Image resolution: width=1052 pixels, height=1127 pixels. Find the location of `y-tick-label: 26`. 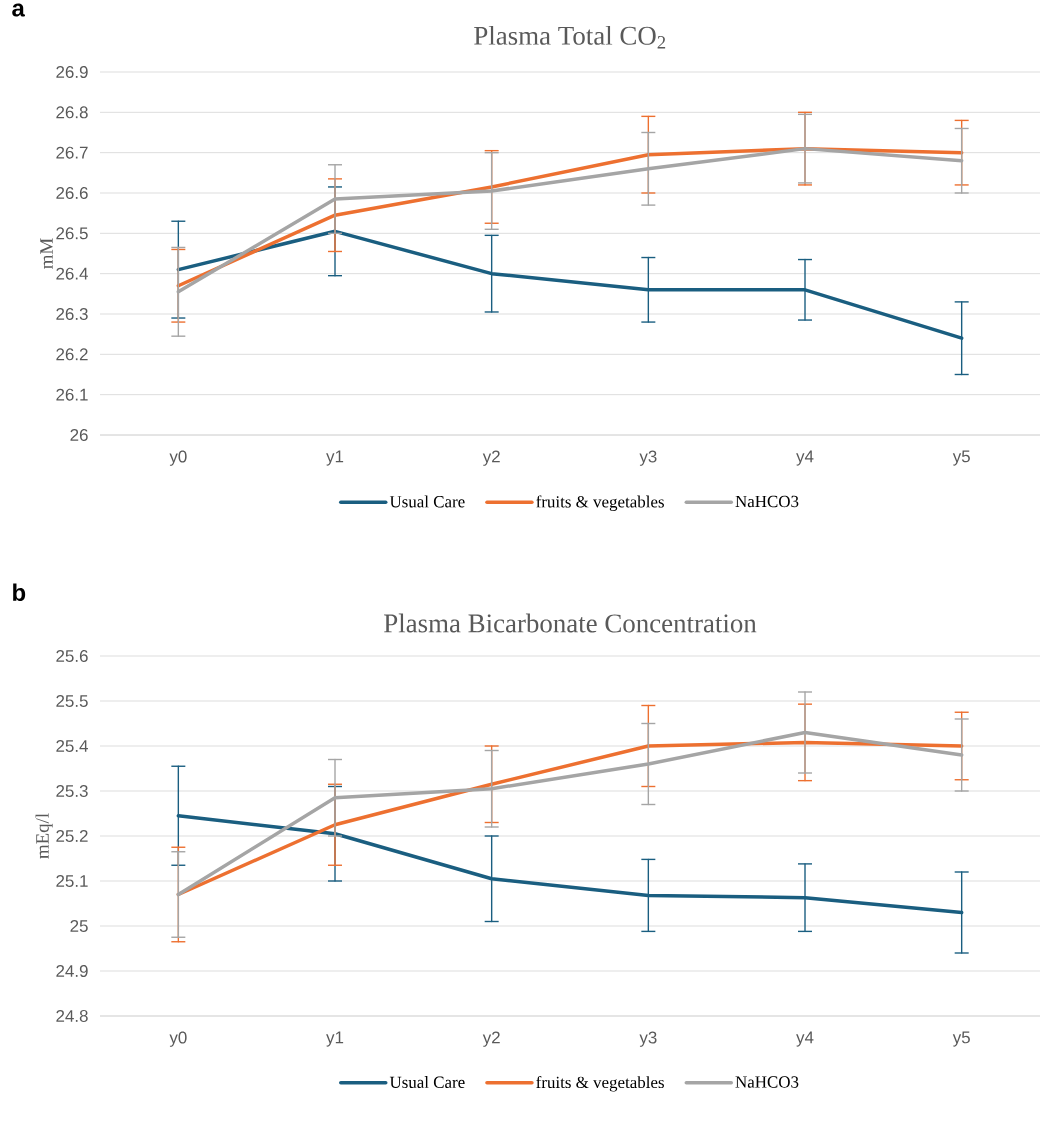

y-tick-label: 26 is located at coordinates (79, 434).